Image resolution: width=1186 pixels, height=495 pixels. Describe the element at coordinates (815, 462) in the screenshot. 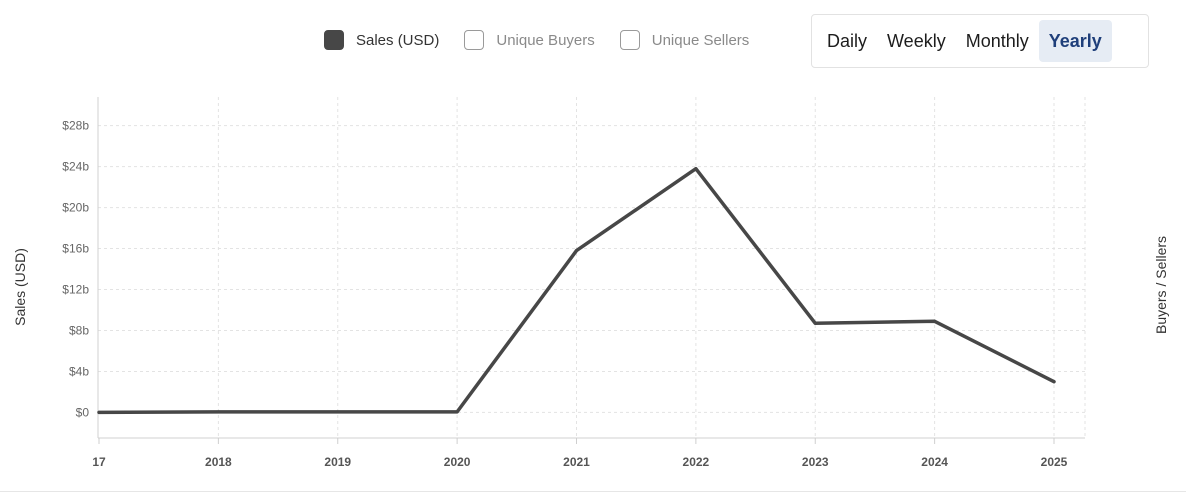

I see `x-tick-label: 2023` at that location.